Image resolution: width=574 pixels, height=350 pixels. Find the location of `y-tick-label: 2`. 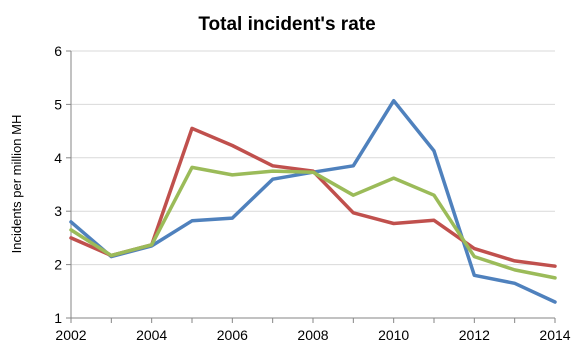

y-tick-label: 2 is located at coordinates (58, 265).